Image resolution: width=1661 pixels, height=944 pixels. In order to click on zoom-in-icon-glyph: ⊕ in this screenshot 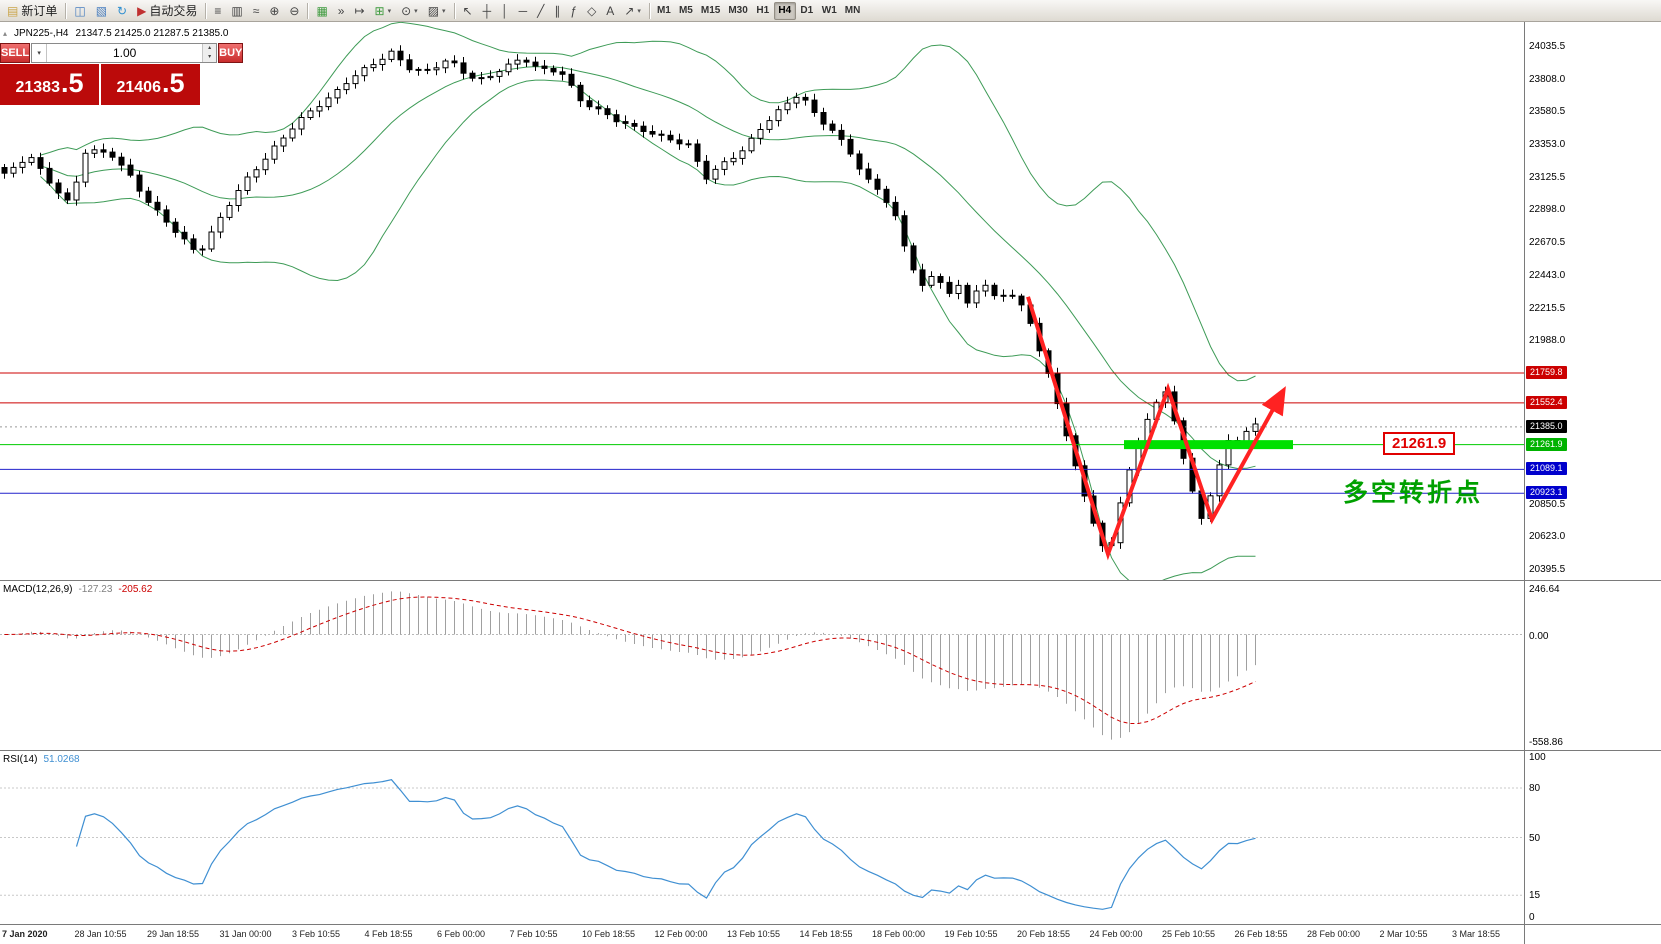, I will do `click(274, 10)`.